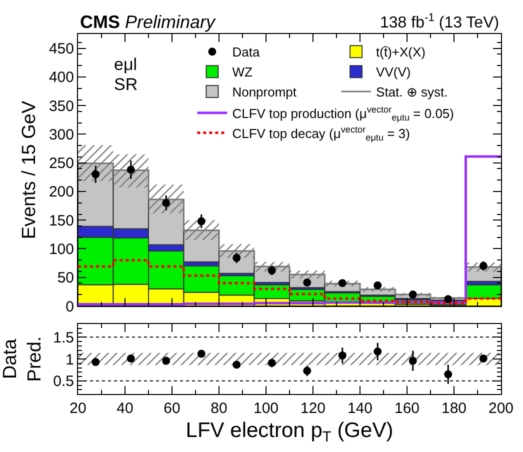  I want to click on legend-label: Nonprompt, so click(264, 92).